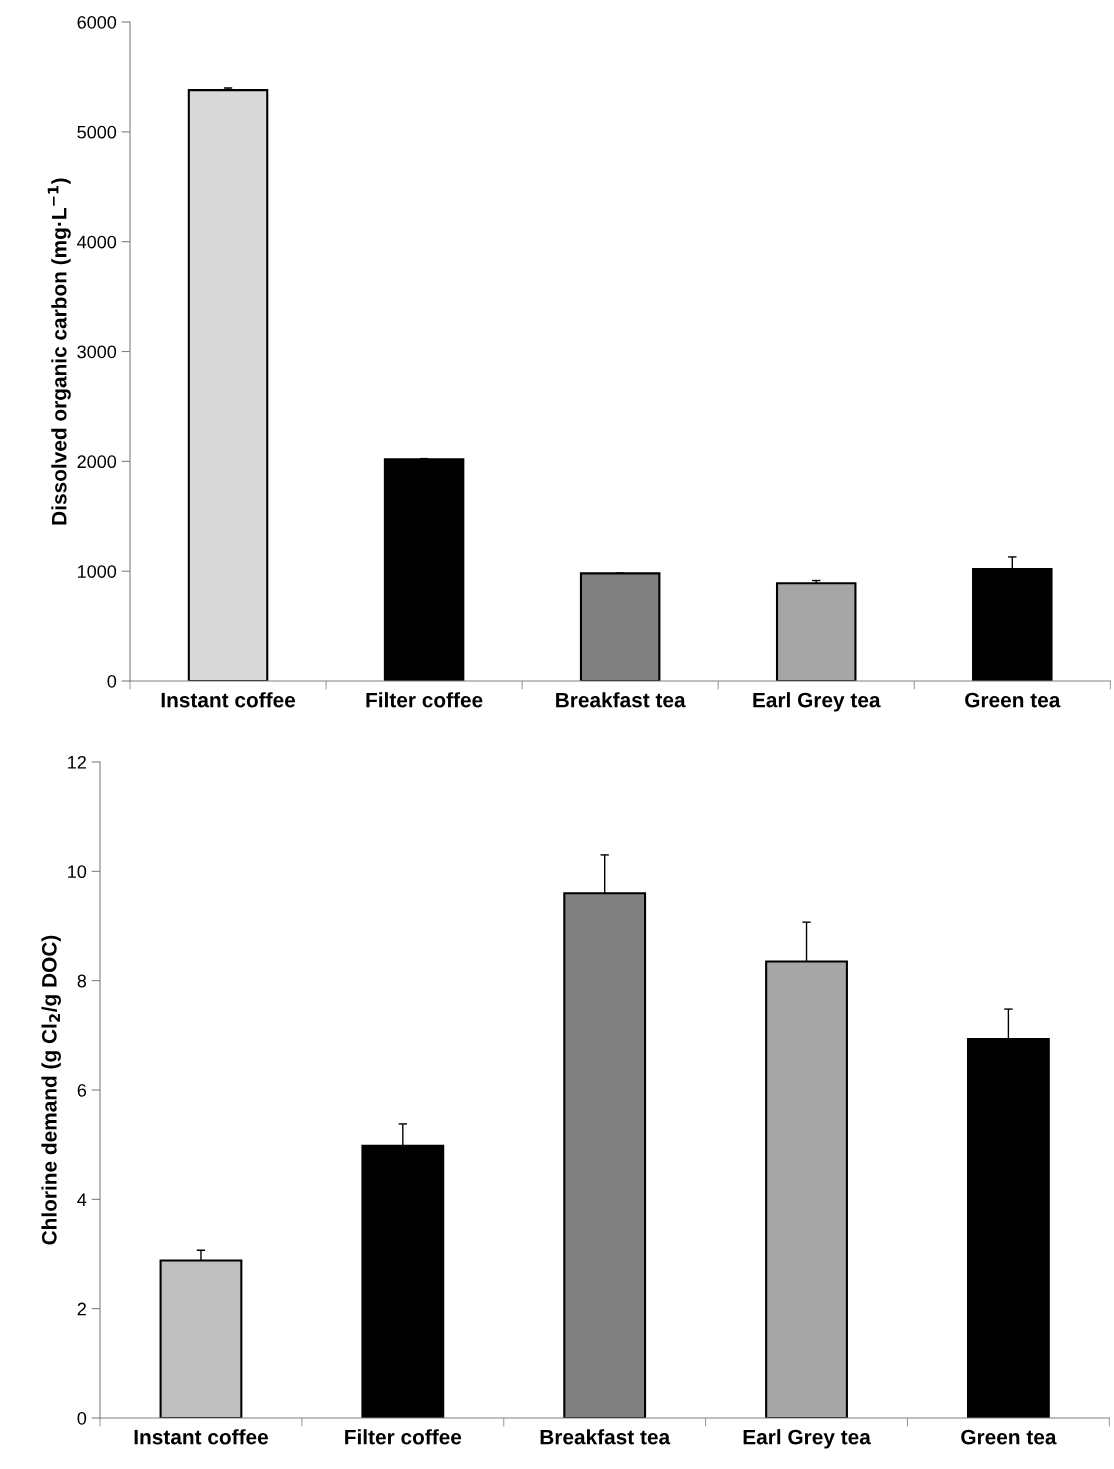 The width and height of the screenshot is (1114, 1469). I want to click on y-tick-label: 1000, so click(97, 571).